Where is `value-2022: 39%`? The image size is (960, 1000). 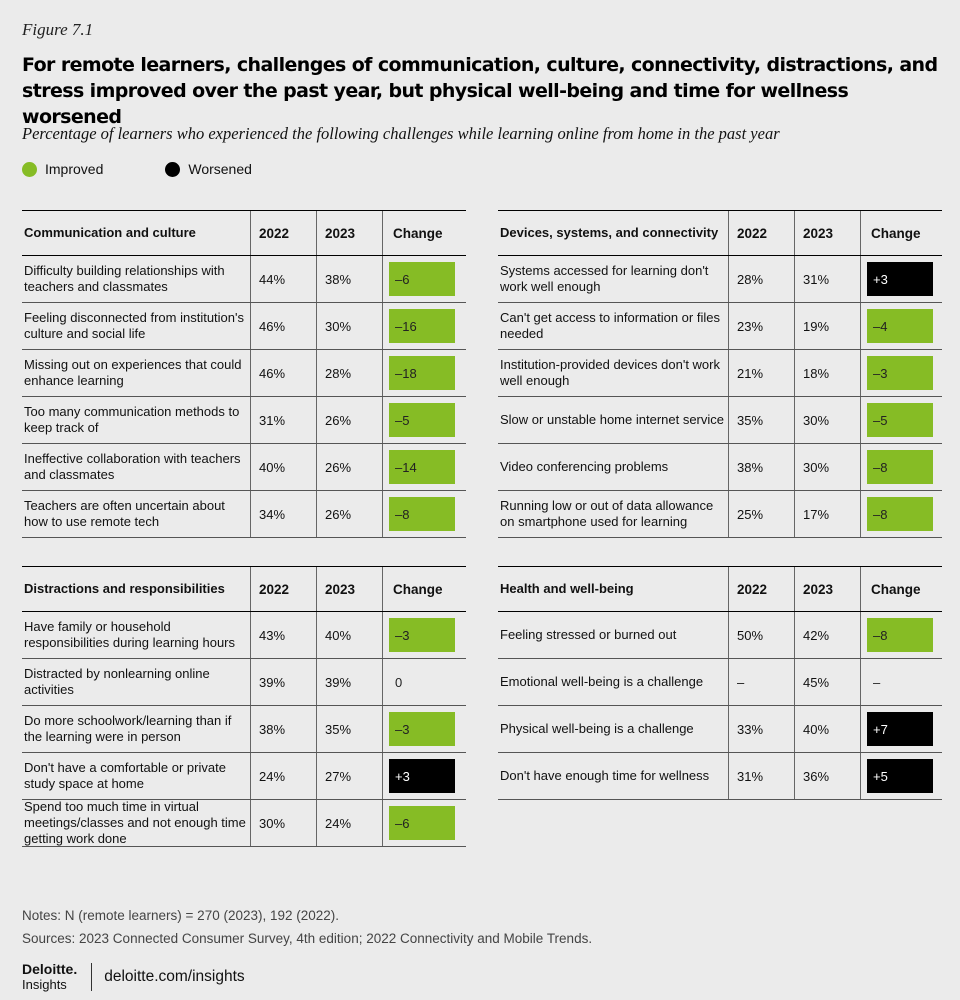 value-2022: 39% is located at coordinates (283, 682).